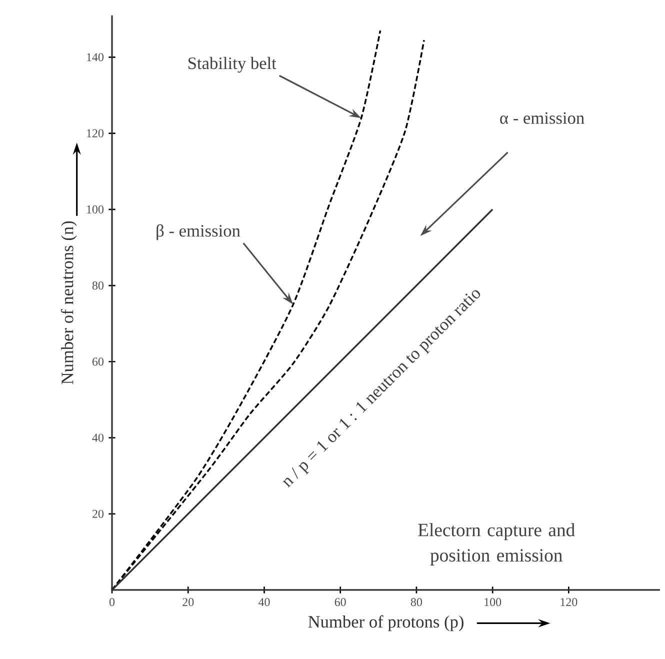 The height and width of the screenshot is (659, 665). Describe the element at coordinates (95, 57) in the screenshot. I see `y-tick-label: 140` at that location.